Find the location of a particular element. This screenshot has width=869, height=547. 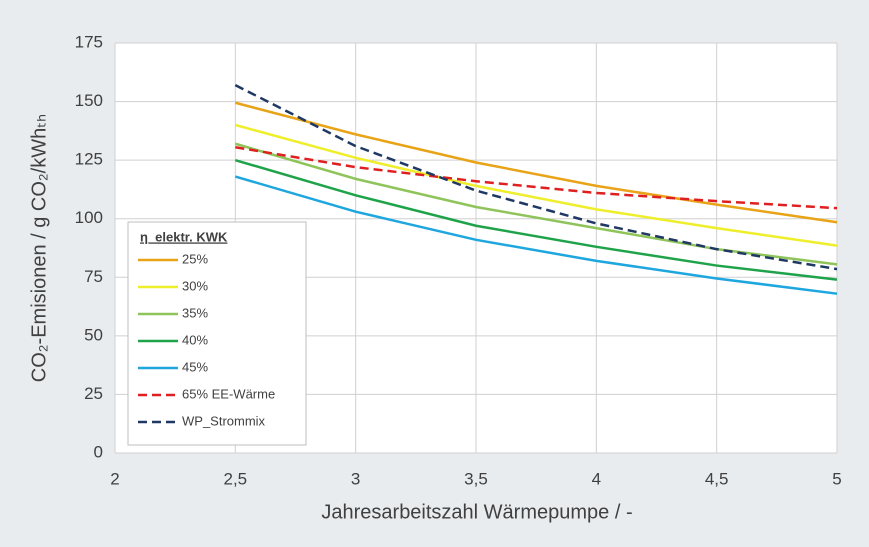

y-tick-label: 100 is located at coordinates (89, 217).